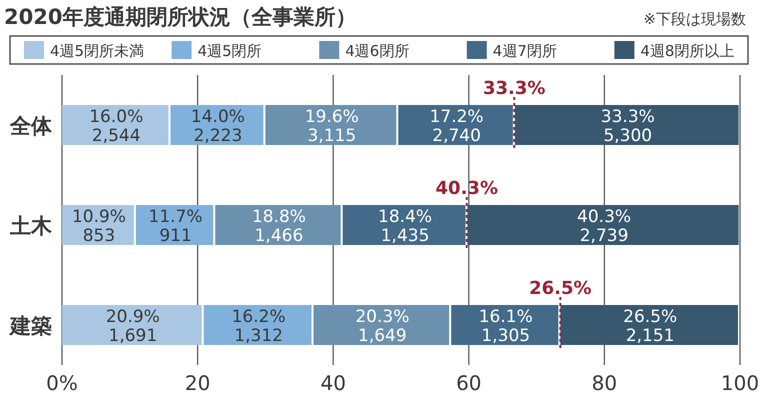  I want to click on data-label: 16.2% 1,312, so click(259, 326).